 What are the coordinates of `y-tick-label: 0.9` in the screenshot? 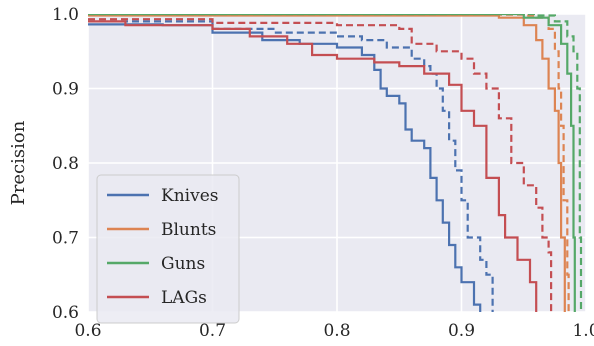 It's located at (65, 90).